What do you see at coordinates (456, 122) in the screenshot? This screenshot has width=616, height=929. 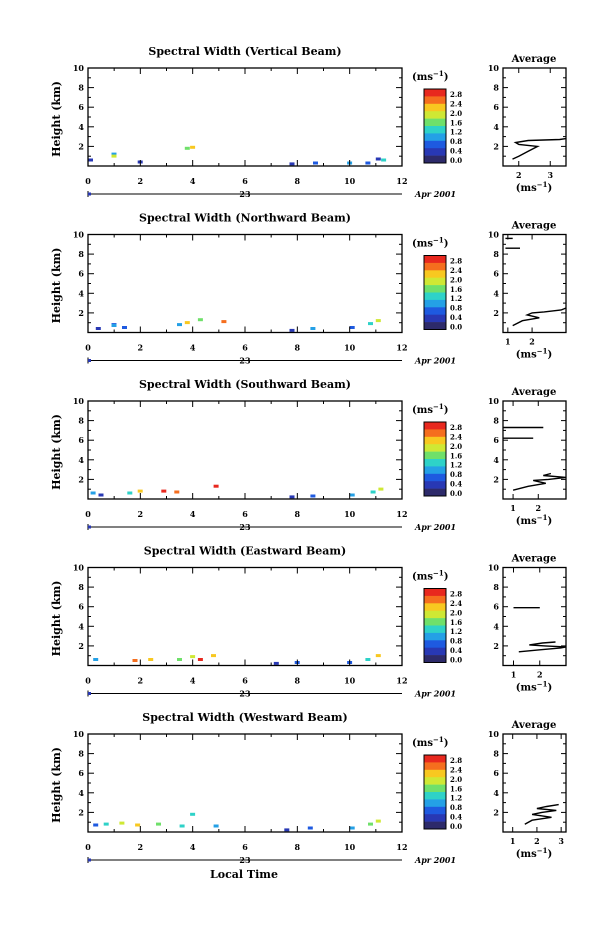 I see `colorbar-tick-label: 1.6` at bounding box center [456, 122].